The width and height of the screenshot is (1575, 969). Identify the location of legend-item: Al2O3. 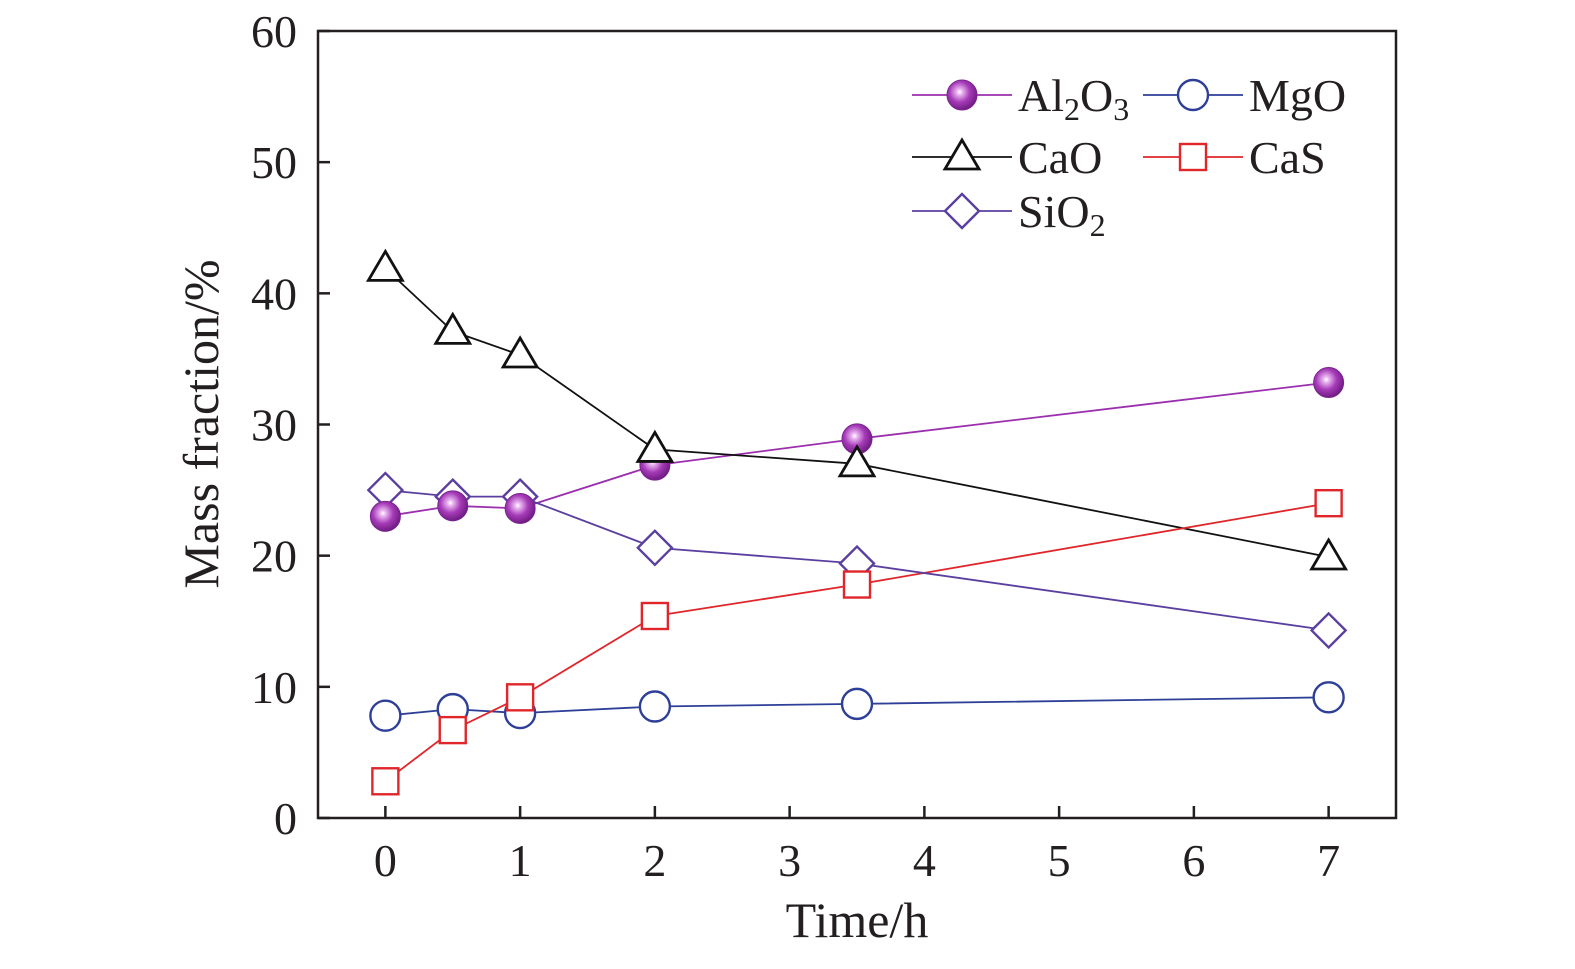
(1020, 98).